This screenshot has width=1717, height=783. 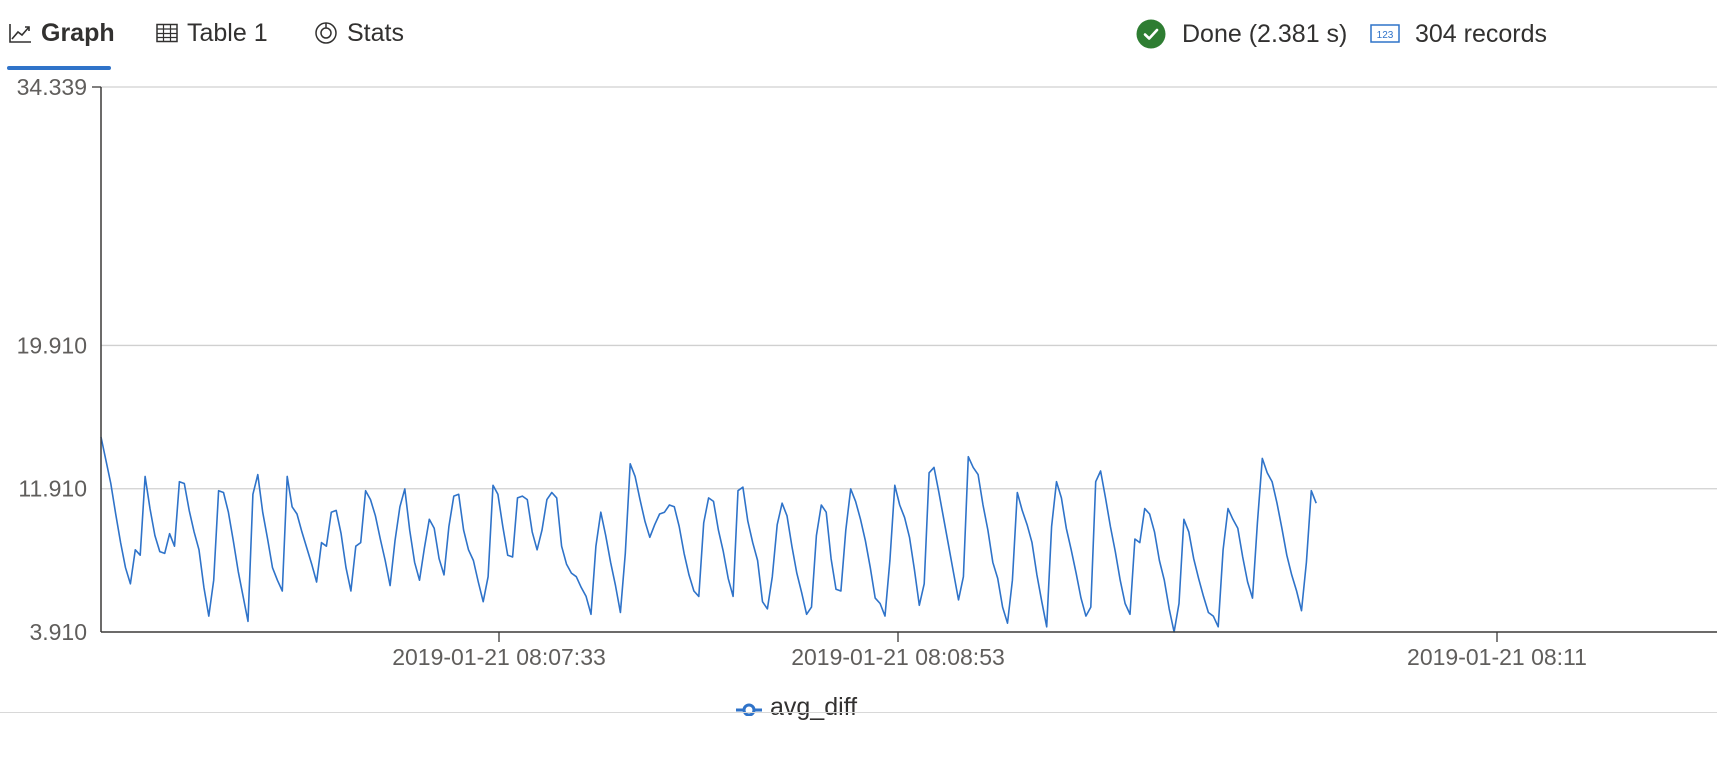 What do you see at coordinates (59, 68) in the screenshot?
I see `active-tab-indicator` at bounding box center [59, 68].